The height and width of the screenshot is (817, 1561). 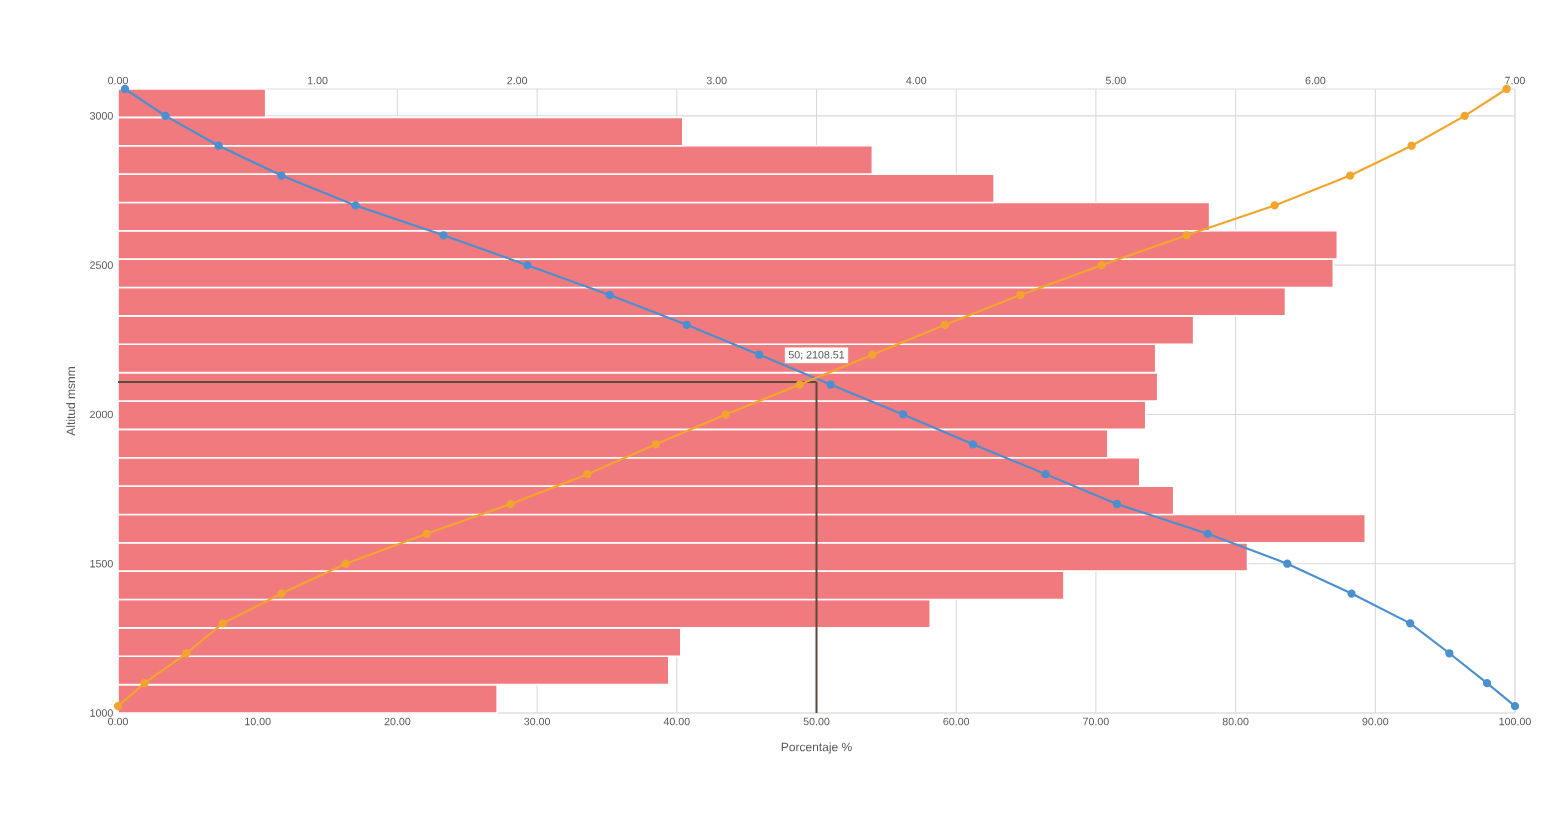 I want to click on x-axis-title: Porcentaje %, so click(x=816, y=748).